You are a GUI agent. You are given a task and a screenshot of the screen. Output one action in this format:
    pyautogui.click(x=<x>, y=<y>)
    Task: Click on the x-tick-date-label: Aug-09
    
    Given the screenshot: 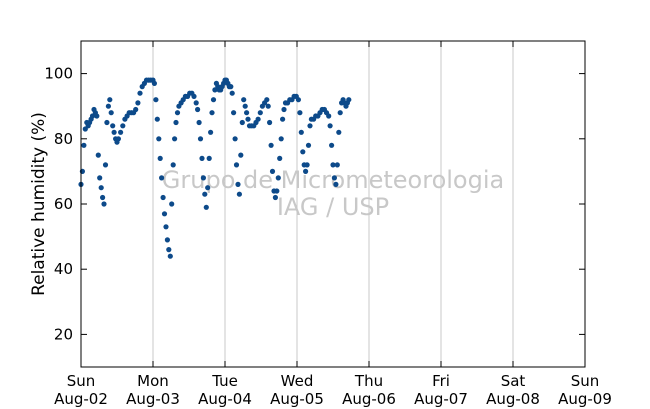 What is the action you would take?
    pyautogui.click(x=585, y=399)
    